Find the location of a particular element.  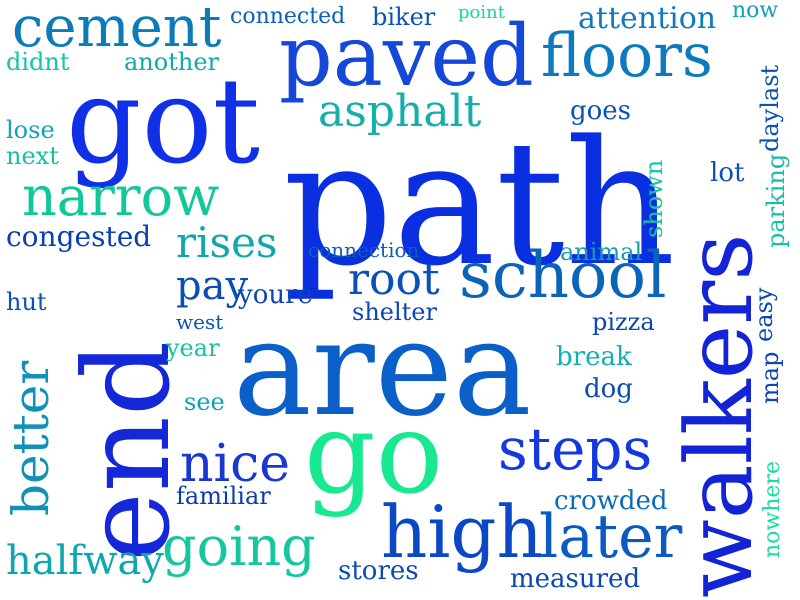

word-another: another is located at coordinates (171, 62).